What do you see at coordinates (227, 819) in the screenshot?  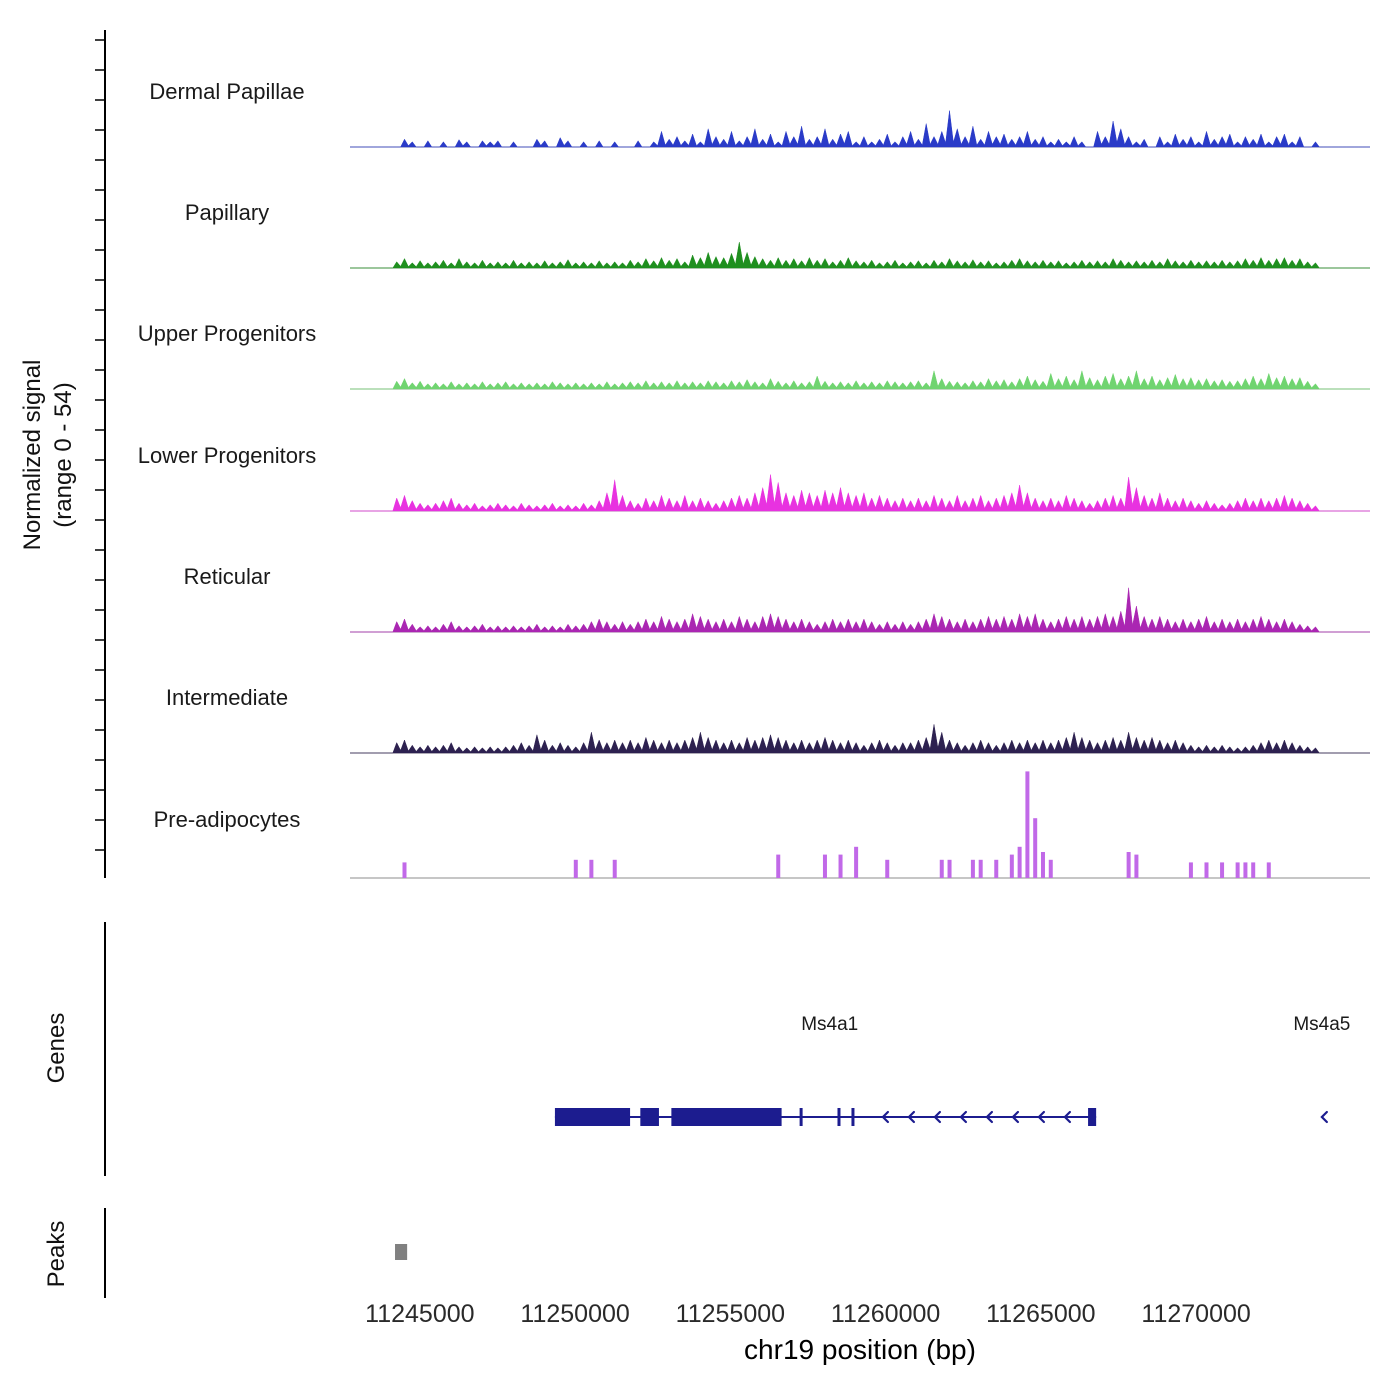 I see `track-label-pre-adipocytes: Pre-adipocytes` at bounding box center [227, 819].